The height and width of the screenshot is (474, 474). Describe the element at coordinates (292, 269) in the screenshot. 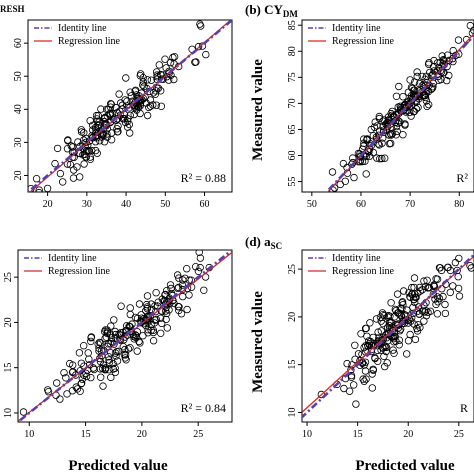

I see `y-tick-label: 25` at that location.